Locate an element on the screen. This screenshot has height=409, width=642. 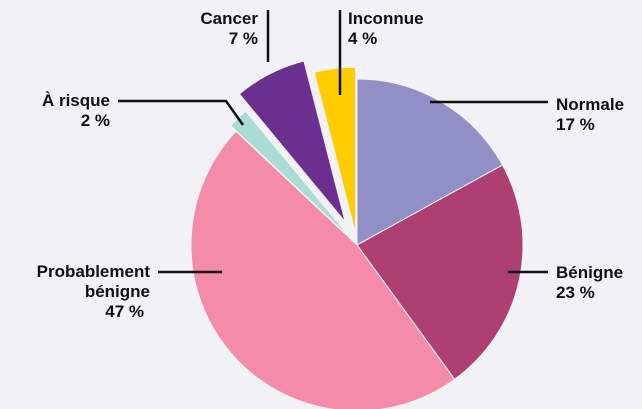
category-name: Normale is located at coordinates (590, 104).